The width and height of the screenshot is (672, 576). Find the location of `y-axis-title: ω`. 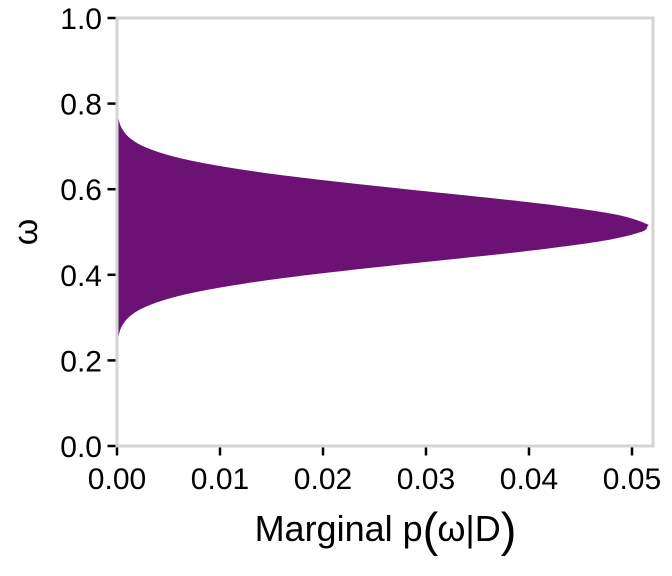

y-axis-title: ω is located at coordinates (26, 232).